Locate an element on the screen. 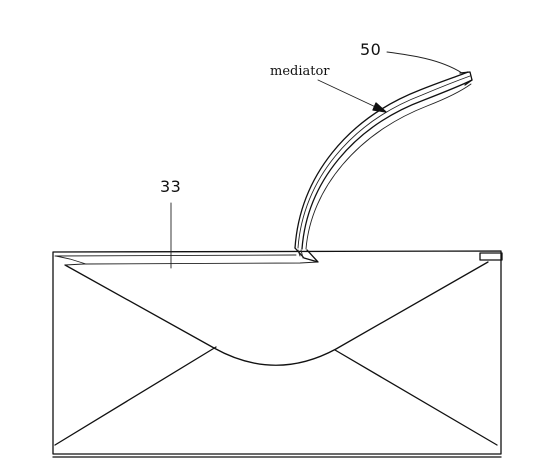 The image size is (552, 467). mediator-base is located at coordinates (306, 255).